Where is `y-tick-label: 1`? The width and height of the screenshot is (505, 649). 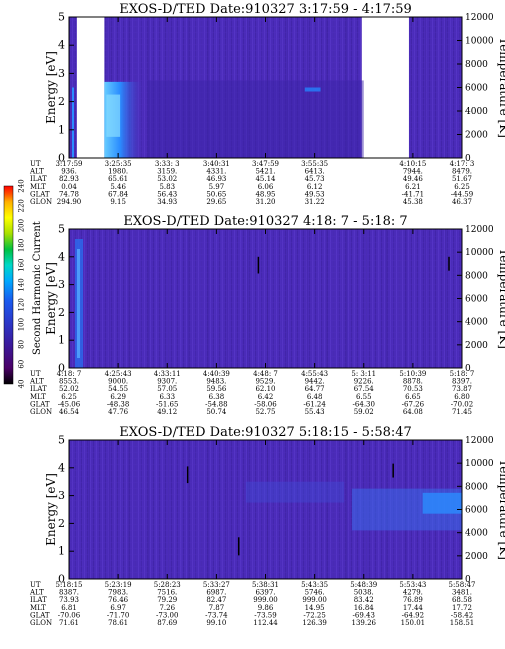
y-tick-label: 1 is located at coordinates (61, 340).